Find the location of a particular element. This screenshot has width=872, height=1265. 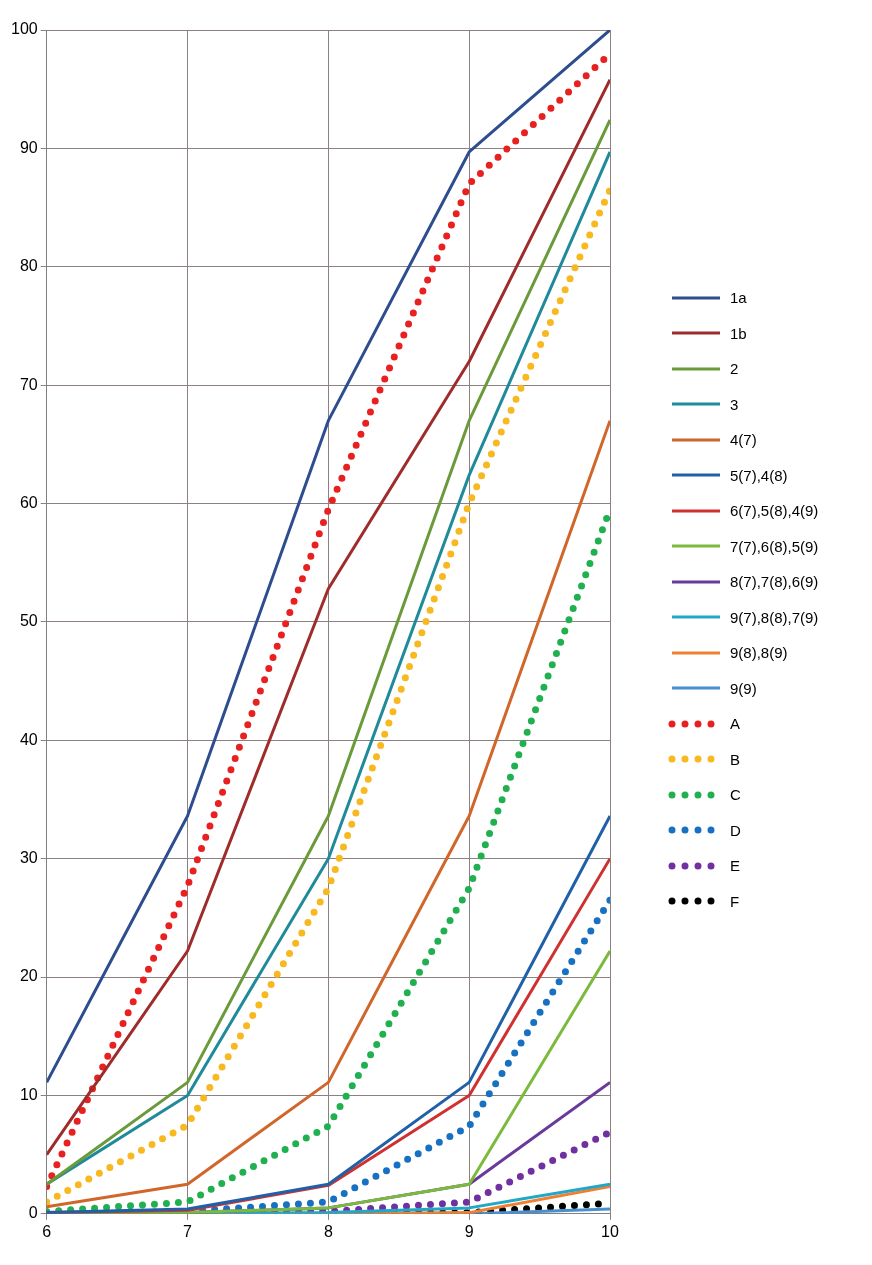

y-tick-label: 70 is located at coordinates (28, 384).